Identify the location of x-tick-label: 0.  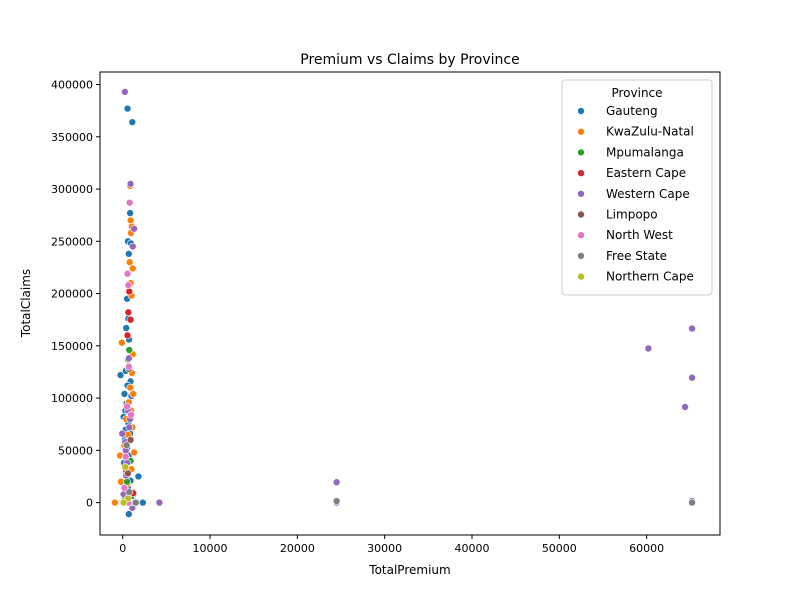
(122, 548).